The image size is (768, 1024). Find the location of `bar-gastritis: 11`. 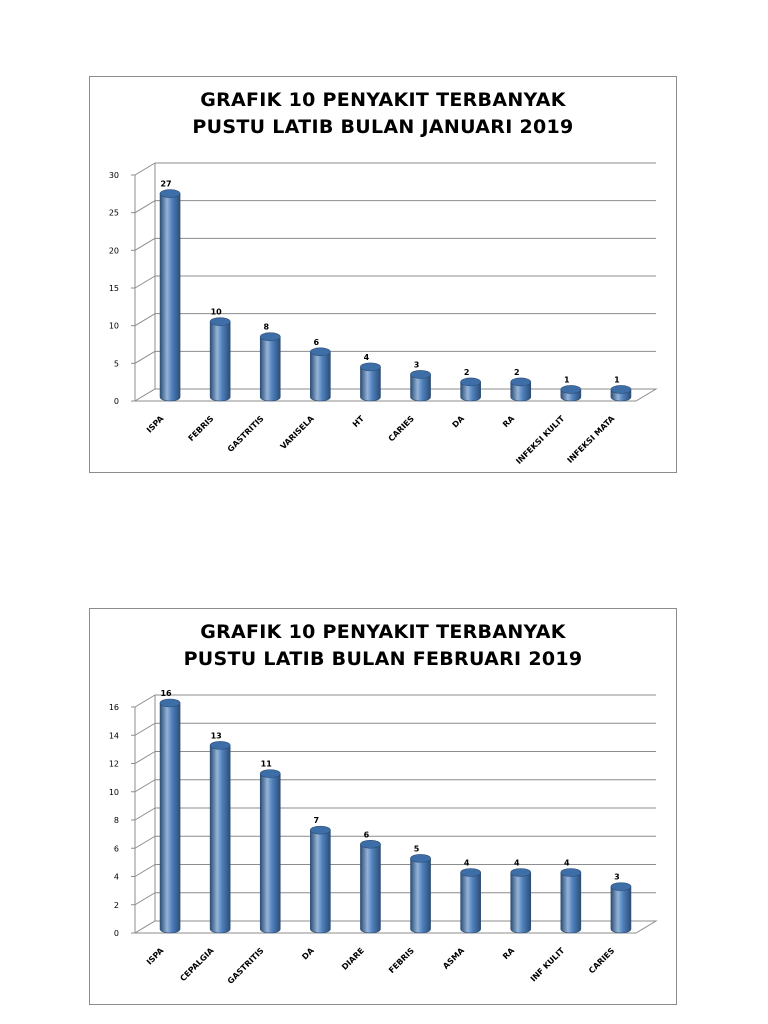

bar-gastritis: 11 is located at coordinates (270, 847).